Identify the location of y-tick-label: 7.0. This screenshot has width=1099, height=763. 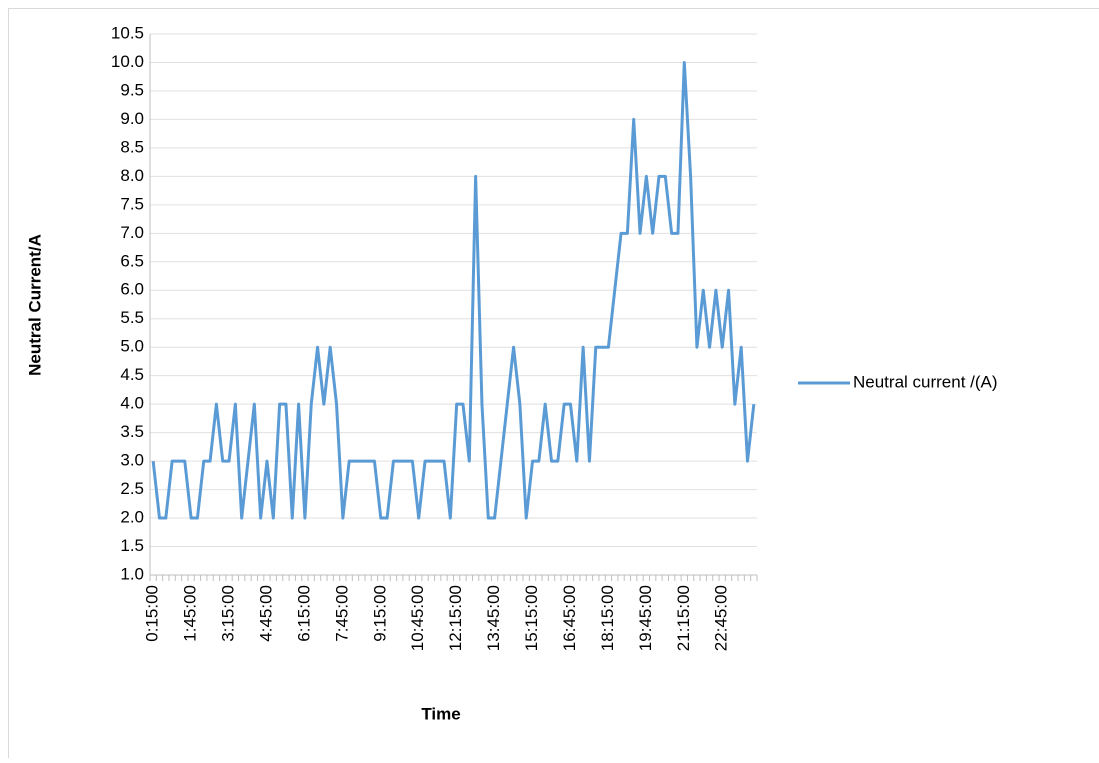
(132, 232).